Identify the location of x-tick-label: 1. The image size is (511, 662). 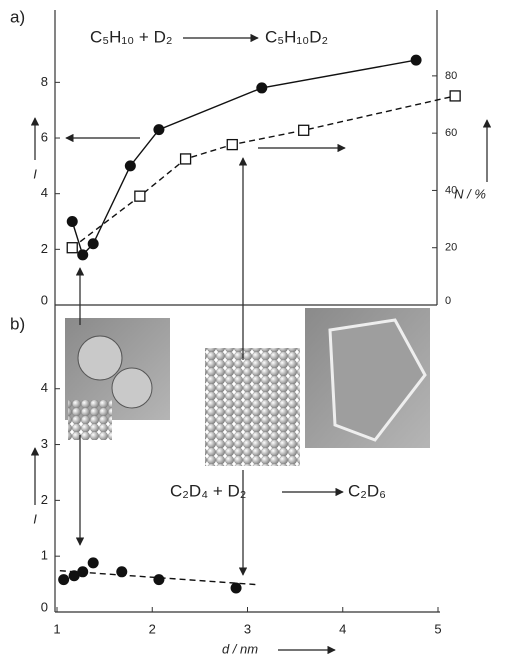
(56, 628).